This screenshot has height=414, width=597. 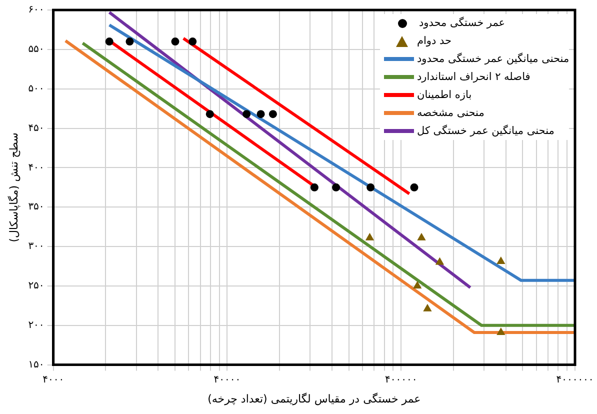 I want to click on x-axis-title: عمر خستگی در مقیاس لگاریتمی (تعداد چرخه), so click(x=314, y=399).